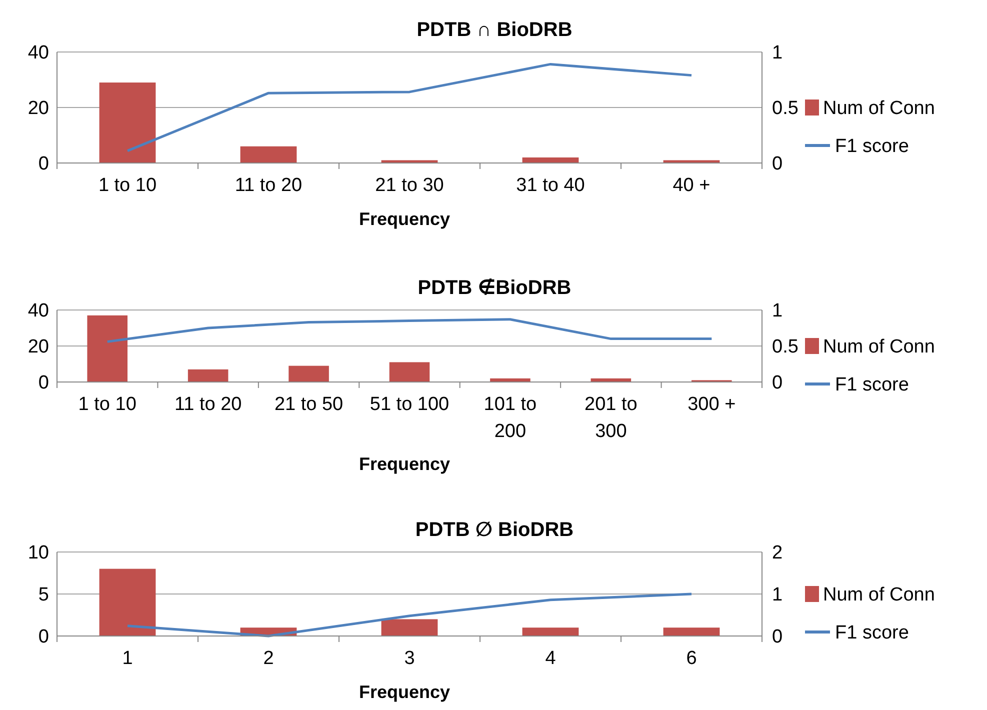  What do you see at coordinates (510, 418) in the screenshot?
I see `x-tick-label: 101 to 200` at bounding box center [510, 418].